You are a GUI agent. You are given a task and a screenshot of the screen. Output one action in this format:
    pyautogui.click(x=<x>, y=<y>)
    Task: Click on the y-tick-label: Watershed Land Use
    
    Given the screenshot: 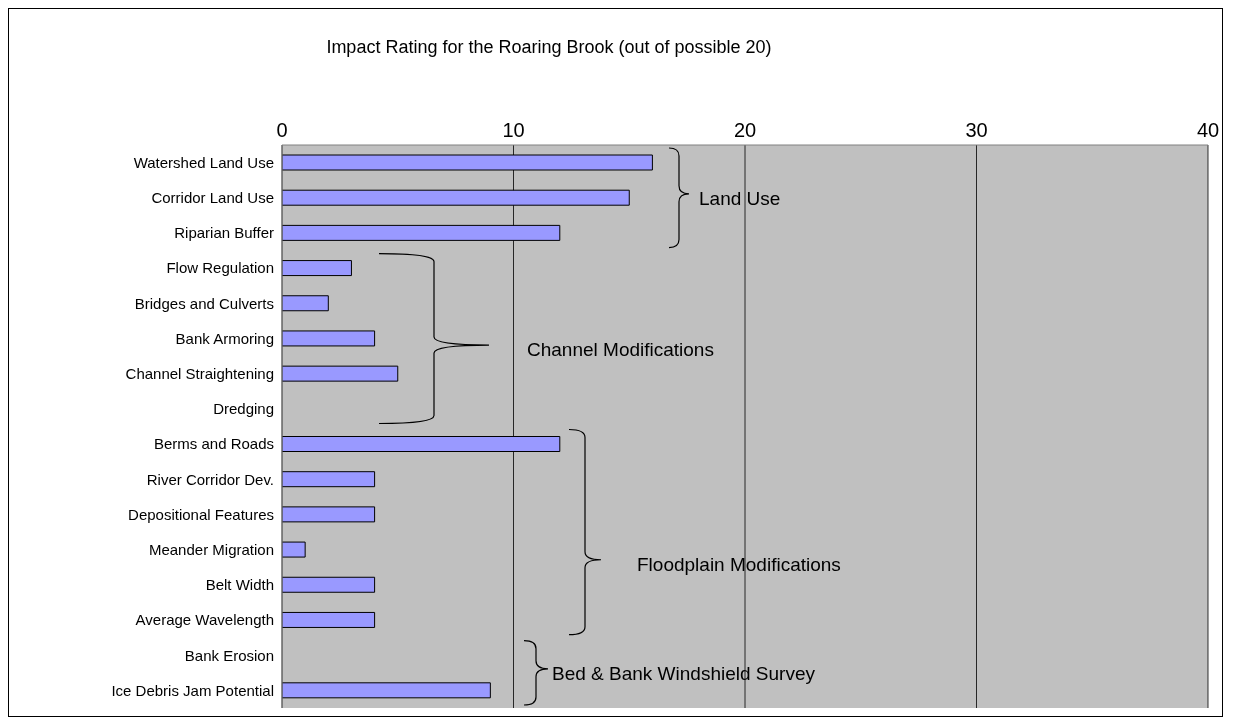 What is the action you would take?
    pyautogui.click(x=203, y=162)
    